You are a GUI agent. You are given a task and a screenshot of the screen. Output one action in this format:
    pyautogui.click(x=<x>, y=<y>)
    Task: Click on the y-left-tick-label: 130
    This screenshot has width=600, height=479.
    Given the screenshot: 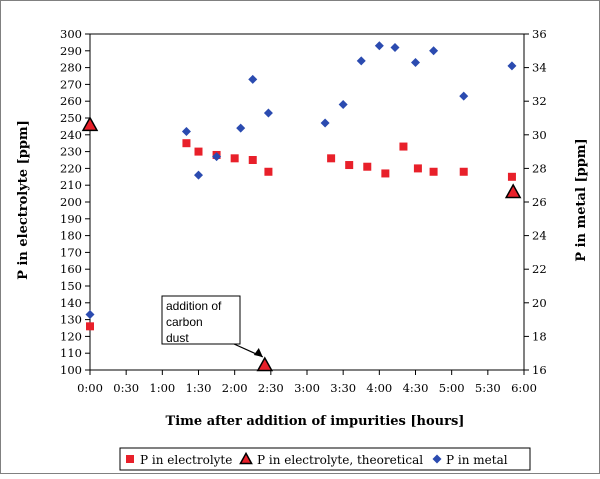 What is the action you would take?
    pyautogui.click(x=71, y=320)
    